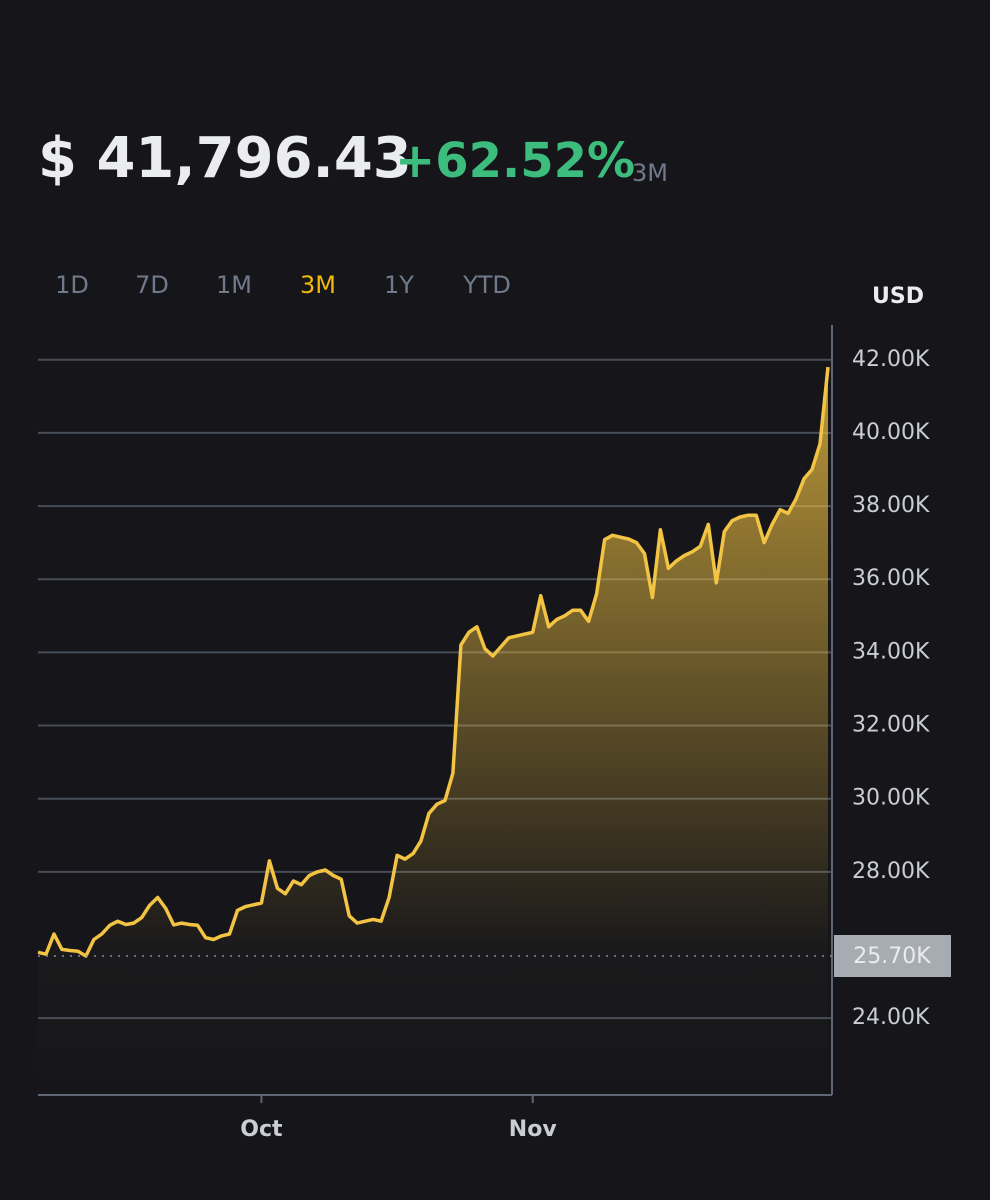 The width and height of the screenshot is (990, 1200). What do you see at coordinates (891, 359) in the screenshot?
I see `y-tick-label: 42.00K` at bounding box center [891, 359].